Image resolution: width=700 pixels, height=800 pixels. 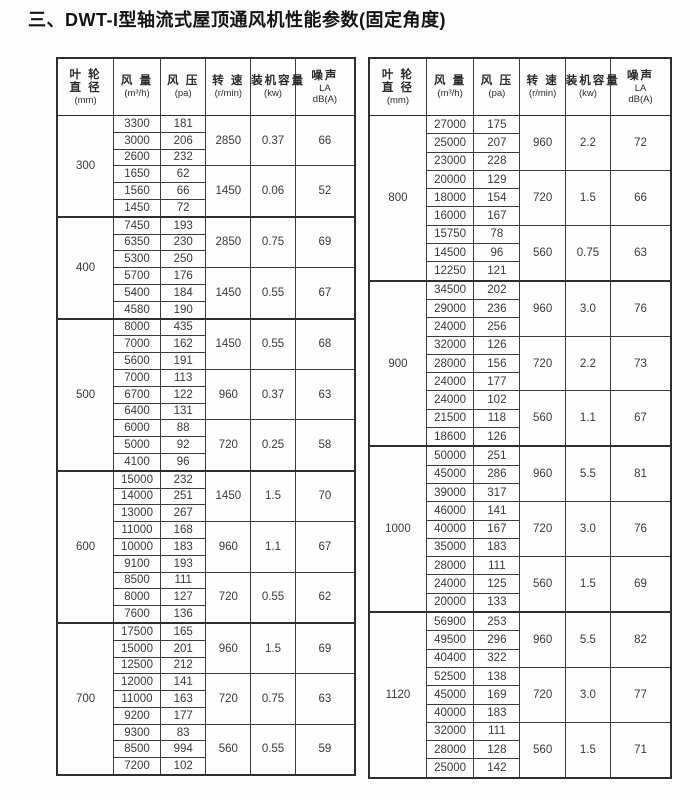 What do you see at coordinates (206, 766) in the screenshot?
I see `table-row: 7200 102` at bounding box center [206, 766].